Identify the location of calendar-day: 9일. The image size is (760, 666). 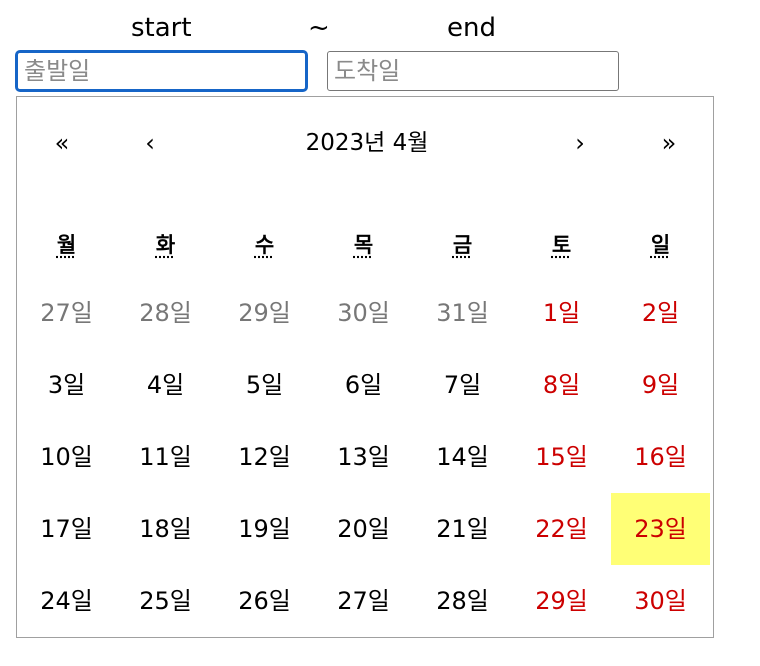
(660, 385).